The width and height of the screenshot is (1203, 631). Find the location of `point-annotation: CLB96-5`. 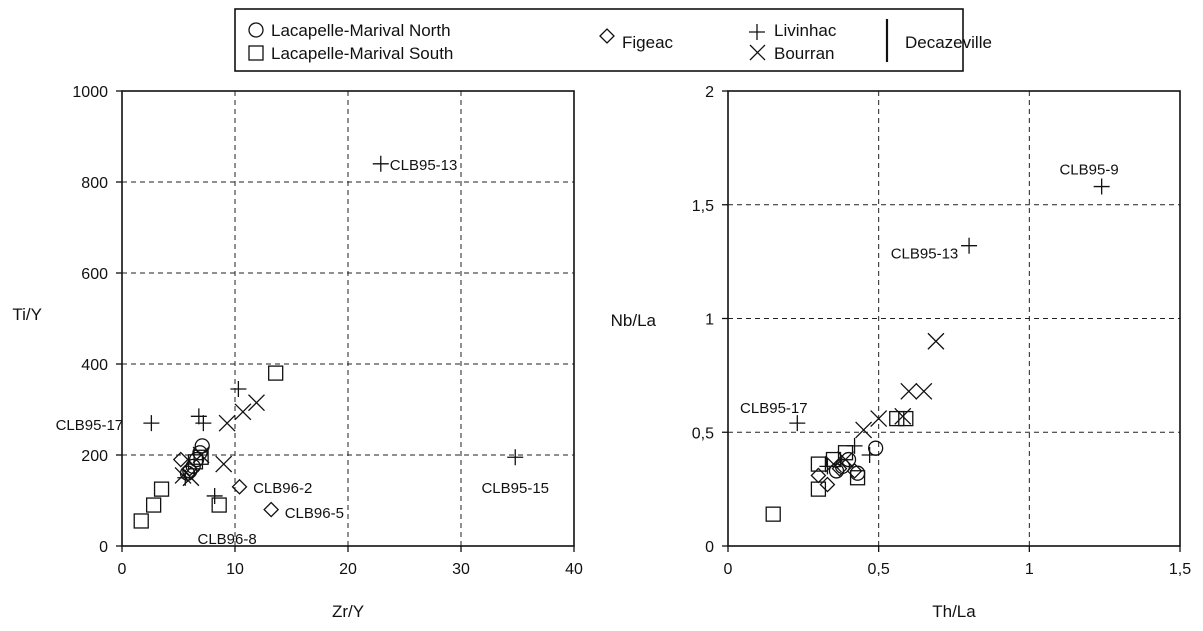

point-annotation: CLB96-5 is located at coordinates (314, 513).